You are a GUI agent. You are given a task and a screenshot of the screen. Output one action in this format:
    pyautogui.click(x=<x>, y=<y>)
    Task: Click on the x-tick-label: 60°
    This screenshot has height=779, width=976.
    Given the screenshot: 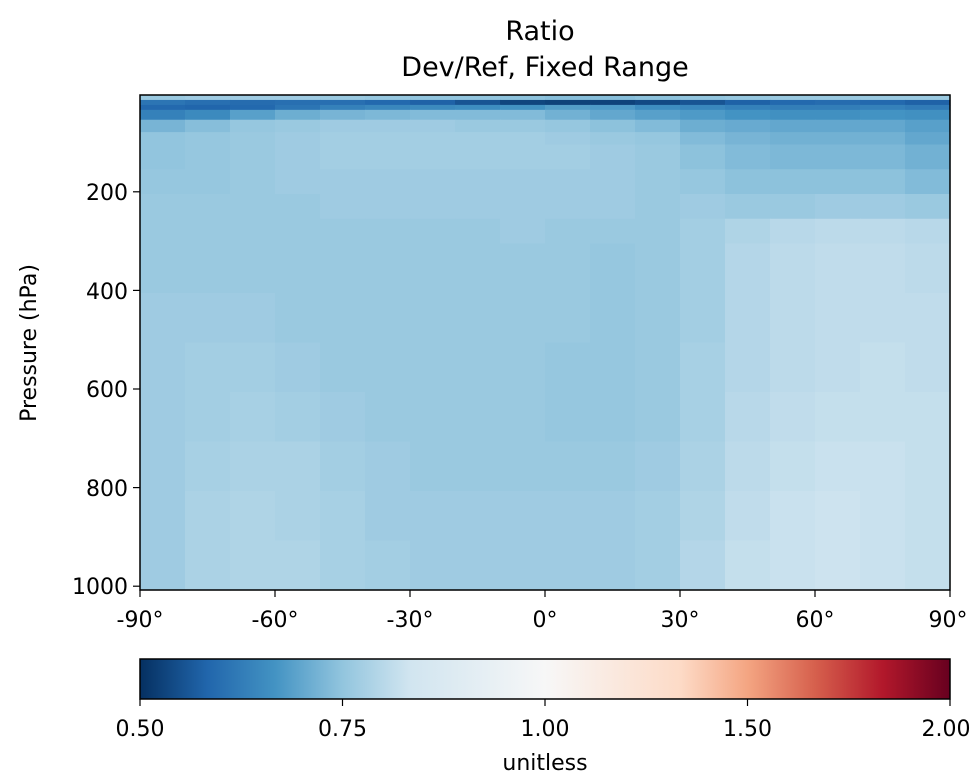 What is the action you would take?
    pyautogui.click(x=815, y=620)
    